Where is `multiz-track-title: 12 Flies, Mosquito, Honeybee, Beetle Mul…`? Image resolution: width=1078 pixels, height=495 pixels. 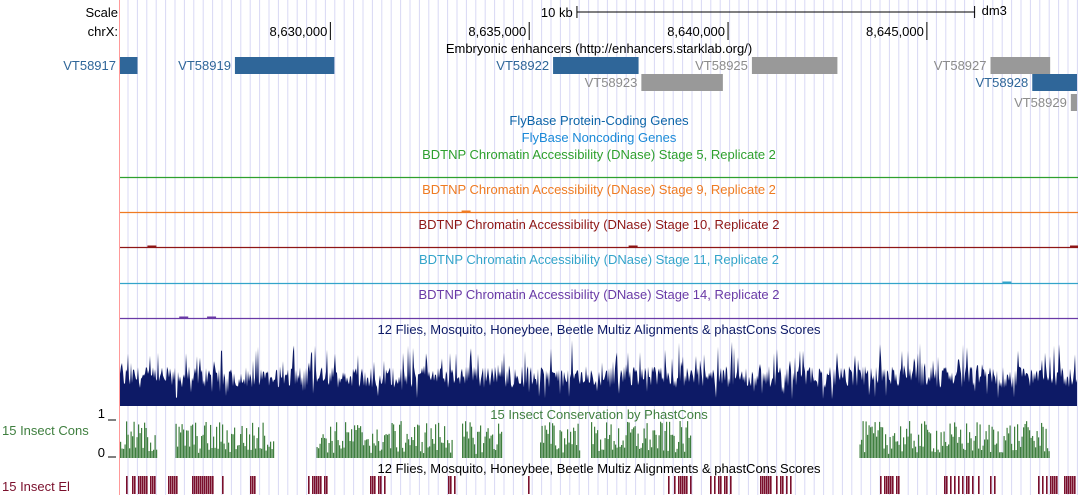 multiz-track-title: 12 Flies, Mosquito, Honeybee, Beetle Mul… is located at coordinates (599, 329).